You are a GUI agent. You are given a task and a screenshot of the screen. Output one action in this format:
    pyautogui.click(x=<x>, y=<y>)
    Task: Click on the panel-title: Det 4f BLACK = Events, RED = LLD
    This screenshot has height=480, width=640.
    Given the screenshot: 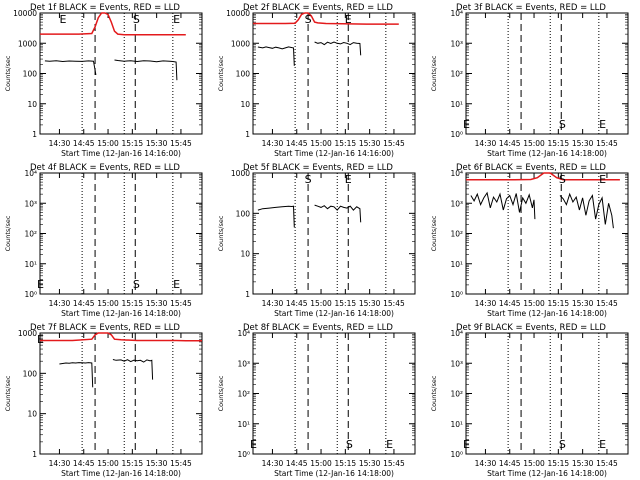 What is the action you would take?
    pyautogui.click(x=105, y=168)
    